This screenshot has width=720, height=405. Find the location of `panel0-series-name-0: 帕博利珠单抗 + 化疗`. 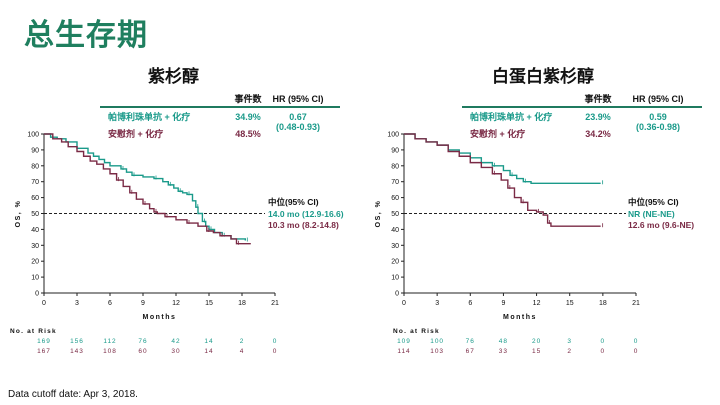

panel0-series-name-0: 帕博利珠单抗 + 化疗 is located at coordinates (149, 116).